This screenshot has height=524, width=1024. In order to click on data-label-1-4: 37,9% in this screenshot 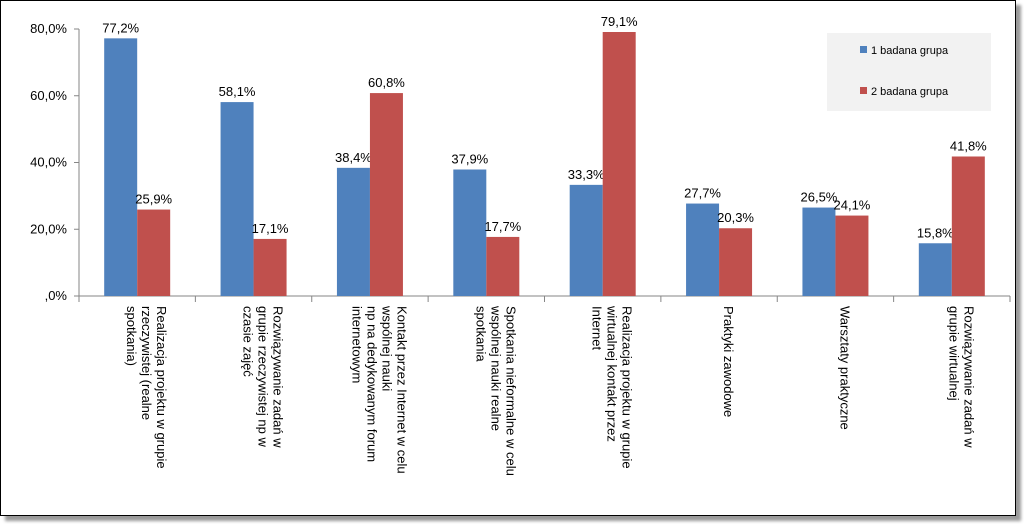, I will do `click(469, 159)`.